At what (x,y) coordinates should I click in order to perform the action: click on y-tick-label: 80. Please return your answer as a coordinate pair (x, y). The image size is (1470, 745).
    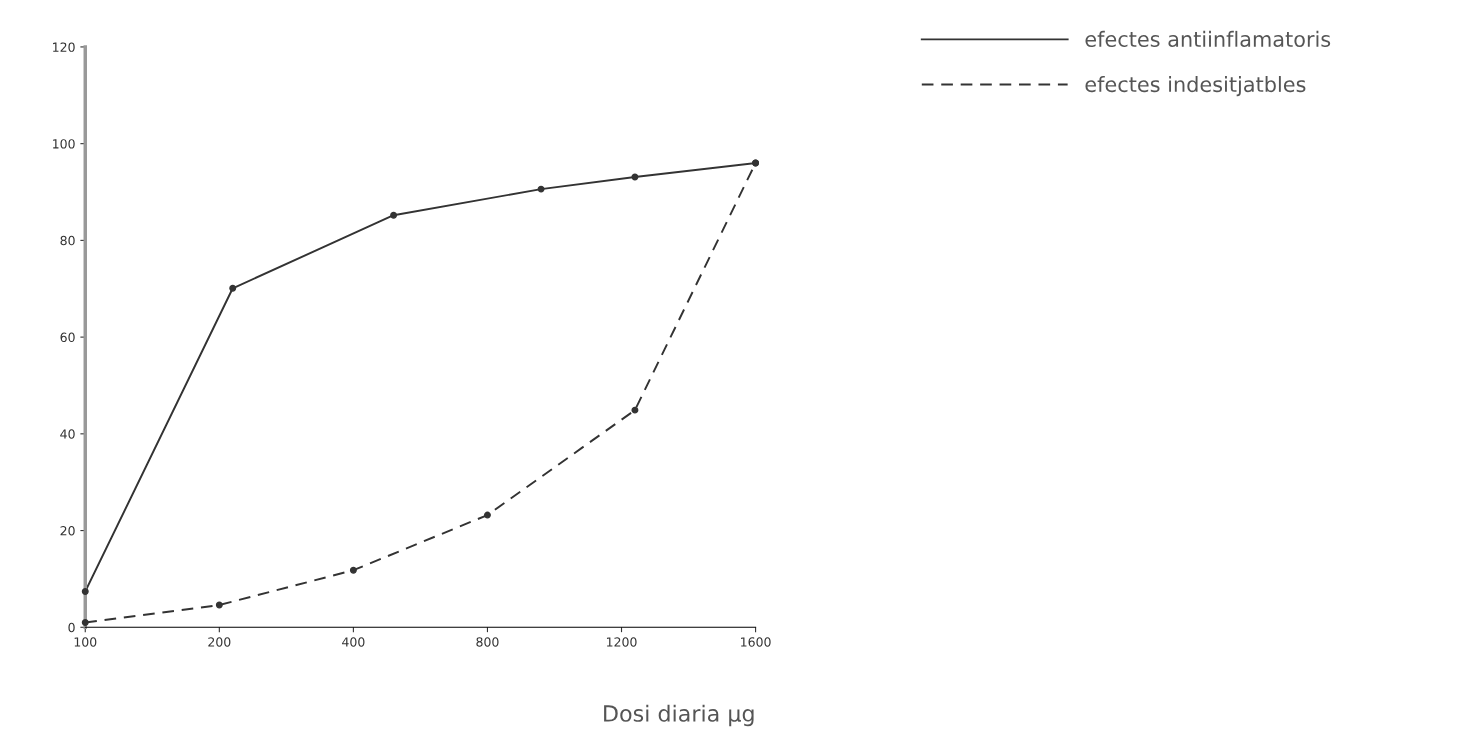
    Looking at the image, I should click on (67, 240).